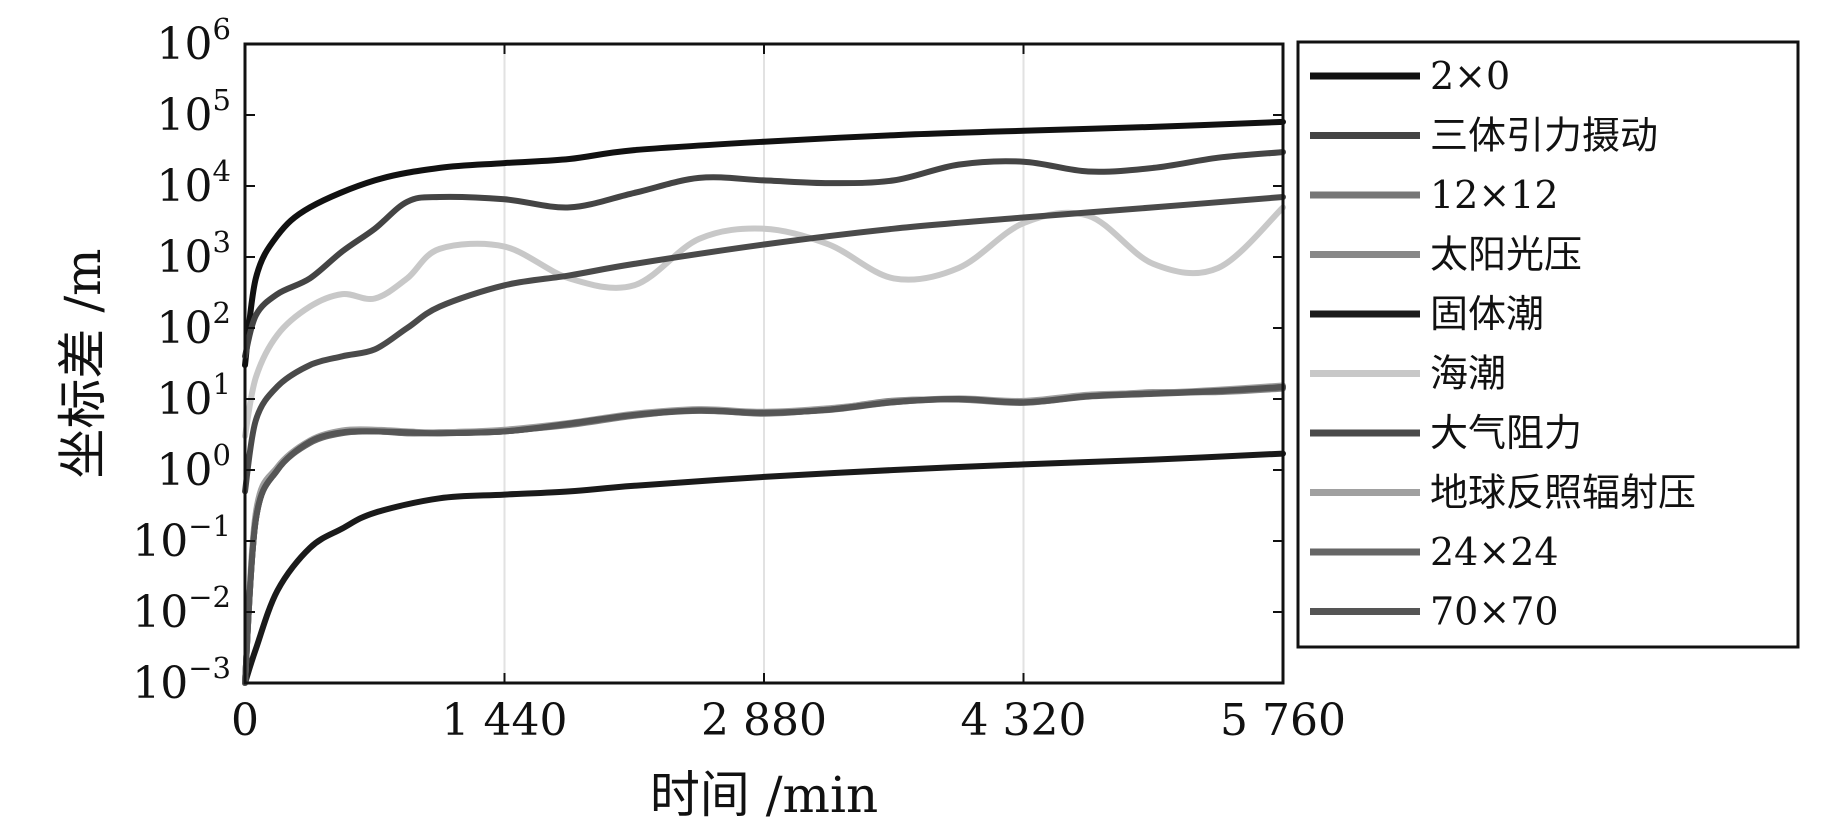 Image resolution: width=1843 pixels, height=827 pixels. Describe the element at coordinates (1024, 720) in the screenshot. I see `x-tick-label: 4 320` at that location.